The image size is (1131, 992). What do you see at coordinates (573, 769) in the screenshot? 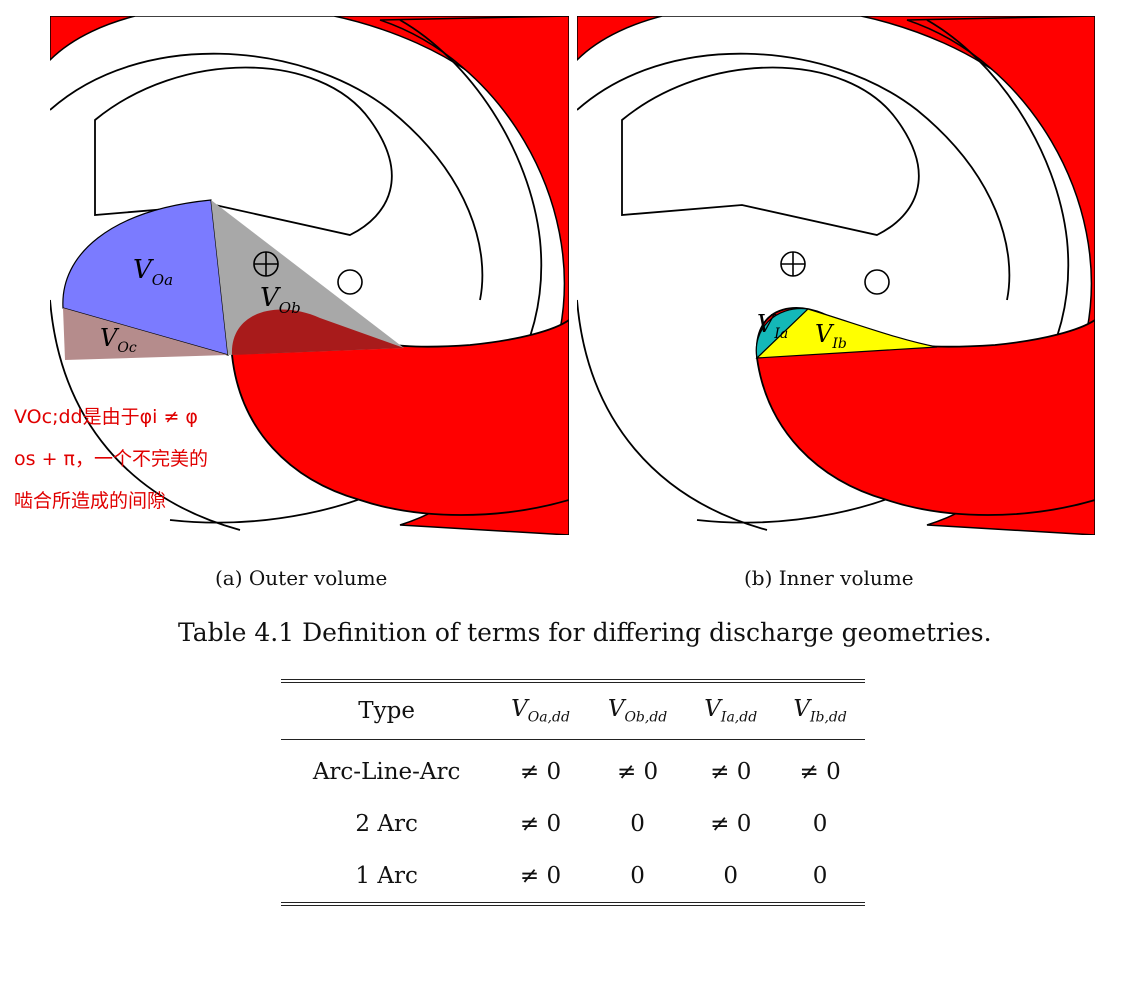
I see `table-row: Arc-Line-Arc ≠ 0 ≠ 0 ≠ 0 ≠ 0` at bounding box center [573, 769].